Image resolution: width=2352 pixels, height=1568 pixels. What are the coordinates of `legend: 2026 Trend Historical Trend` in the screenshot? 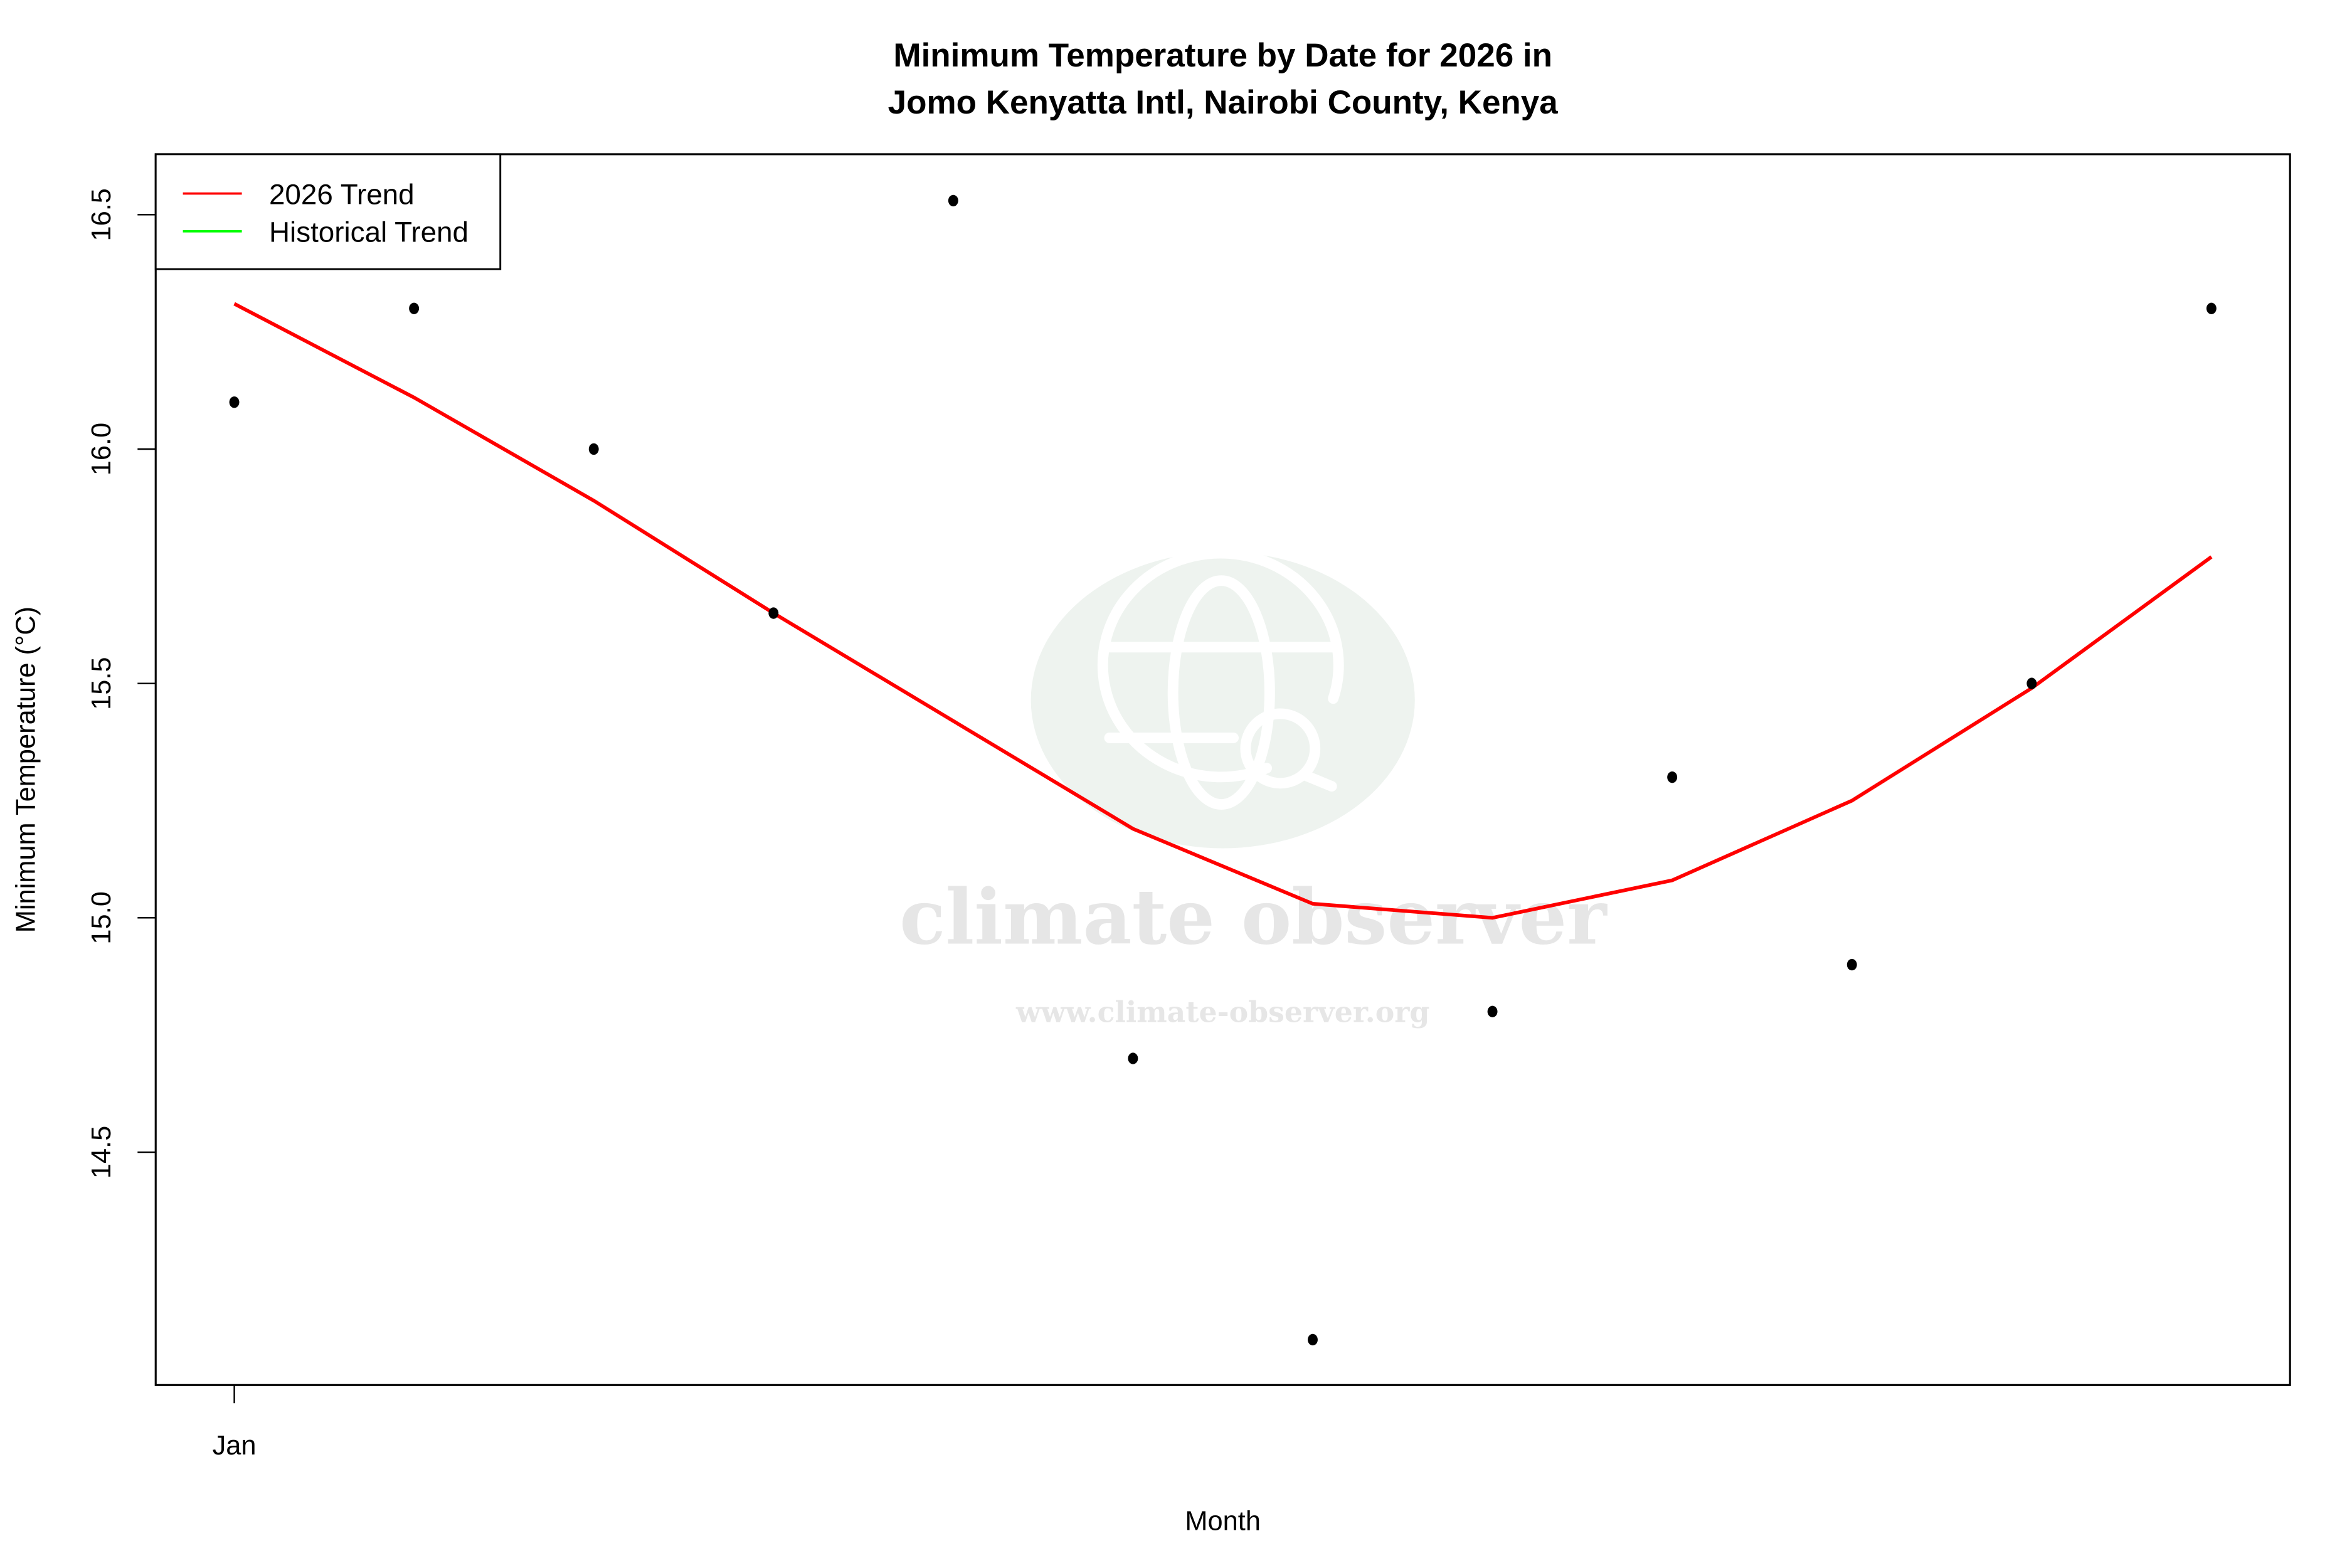 It's located at (328, 211).